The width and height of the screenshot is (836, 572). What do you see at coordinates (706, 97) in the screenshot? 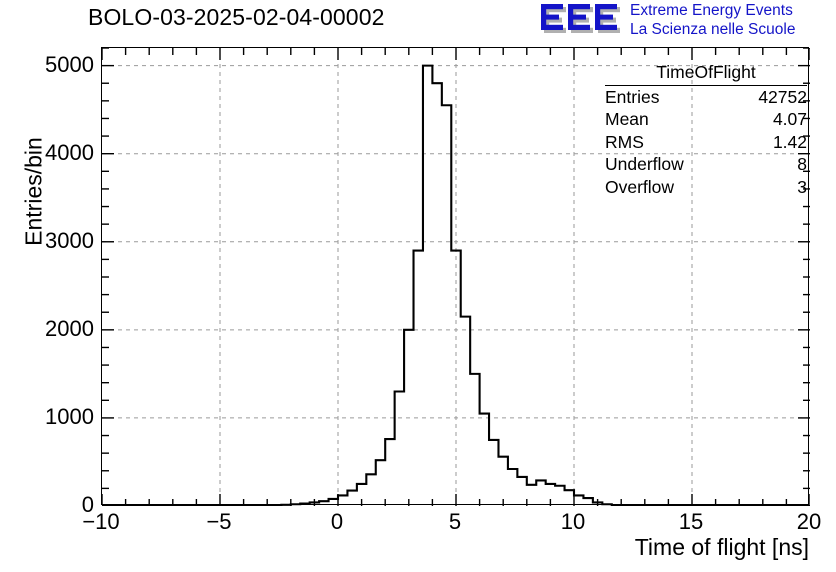
I see `stats-row: Entries 42752` at bounding box center [706, 97].